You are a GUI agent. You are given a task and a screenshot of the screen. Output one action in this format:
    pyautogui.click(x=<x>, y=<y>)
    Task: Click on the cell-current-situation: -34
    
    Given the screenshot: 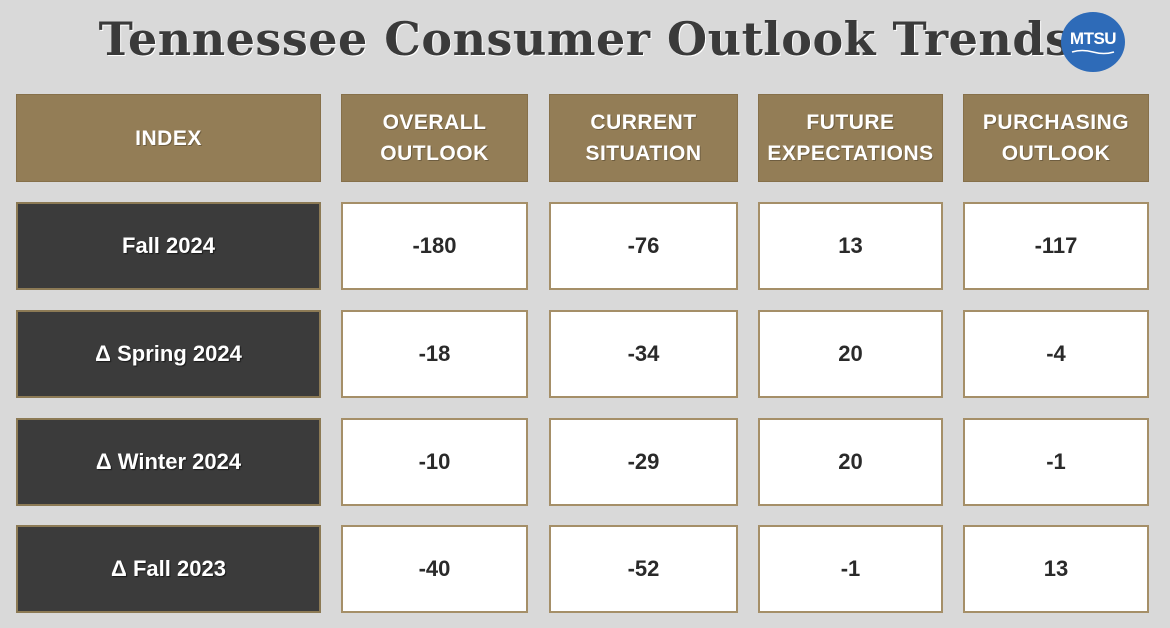 What is the action you would take?
    pyautogui.click(x=643, y=354)
    